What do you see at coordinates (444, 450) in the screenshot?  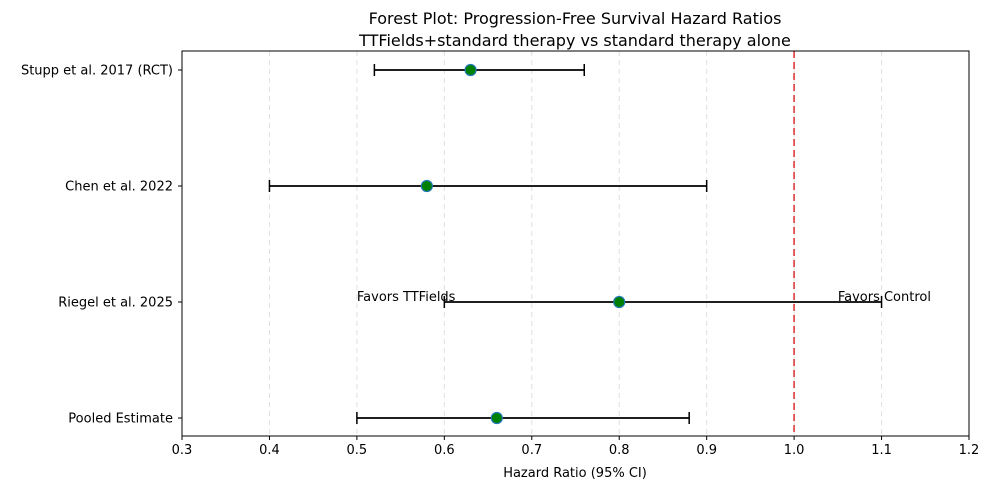 I see `x-tick-label: 0.6` at bounding box center [444, 450].